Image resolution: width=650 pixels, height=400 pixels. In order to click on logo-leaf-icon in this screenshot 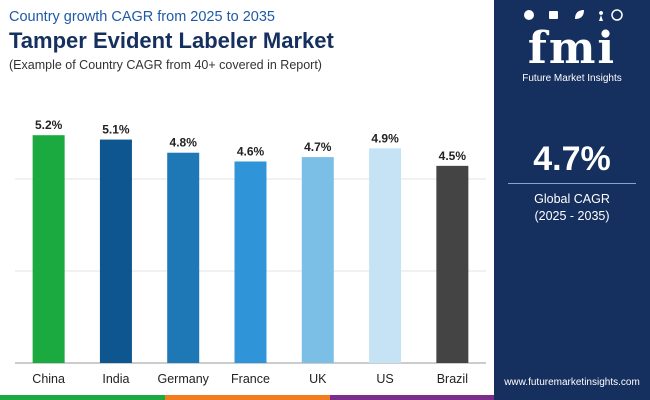, I will do `click(579, 14)`.